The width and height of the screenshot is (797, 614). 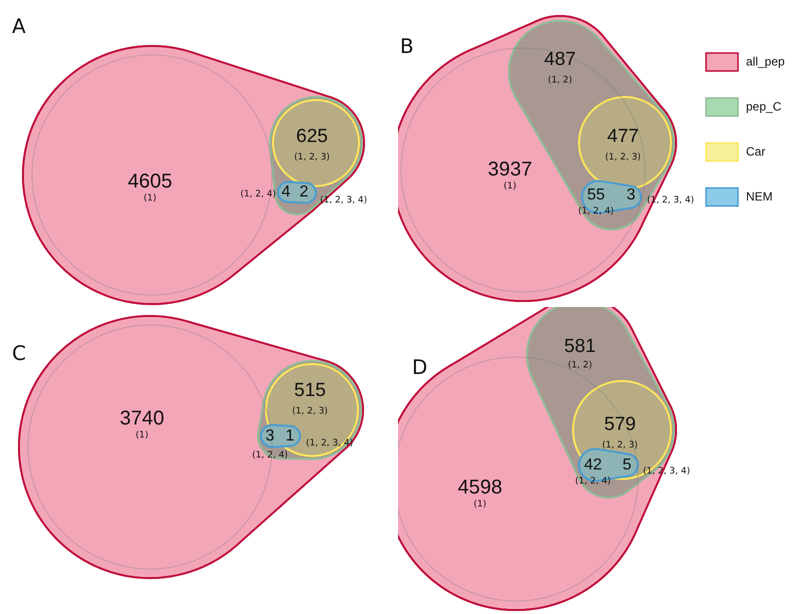 I want to click on data-label: 4, so click(x=286, y=191).